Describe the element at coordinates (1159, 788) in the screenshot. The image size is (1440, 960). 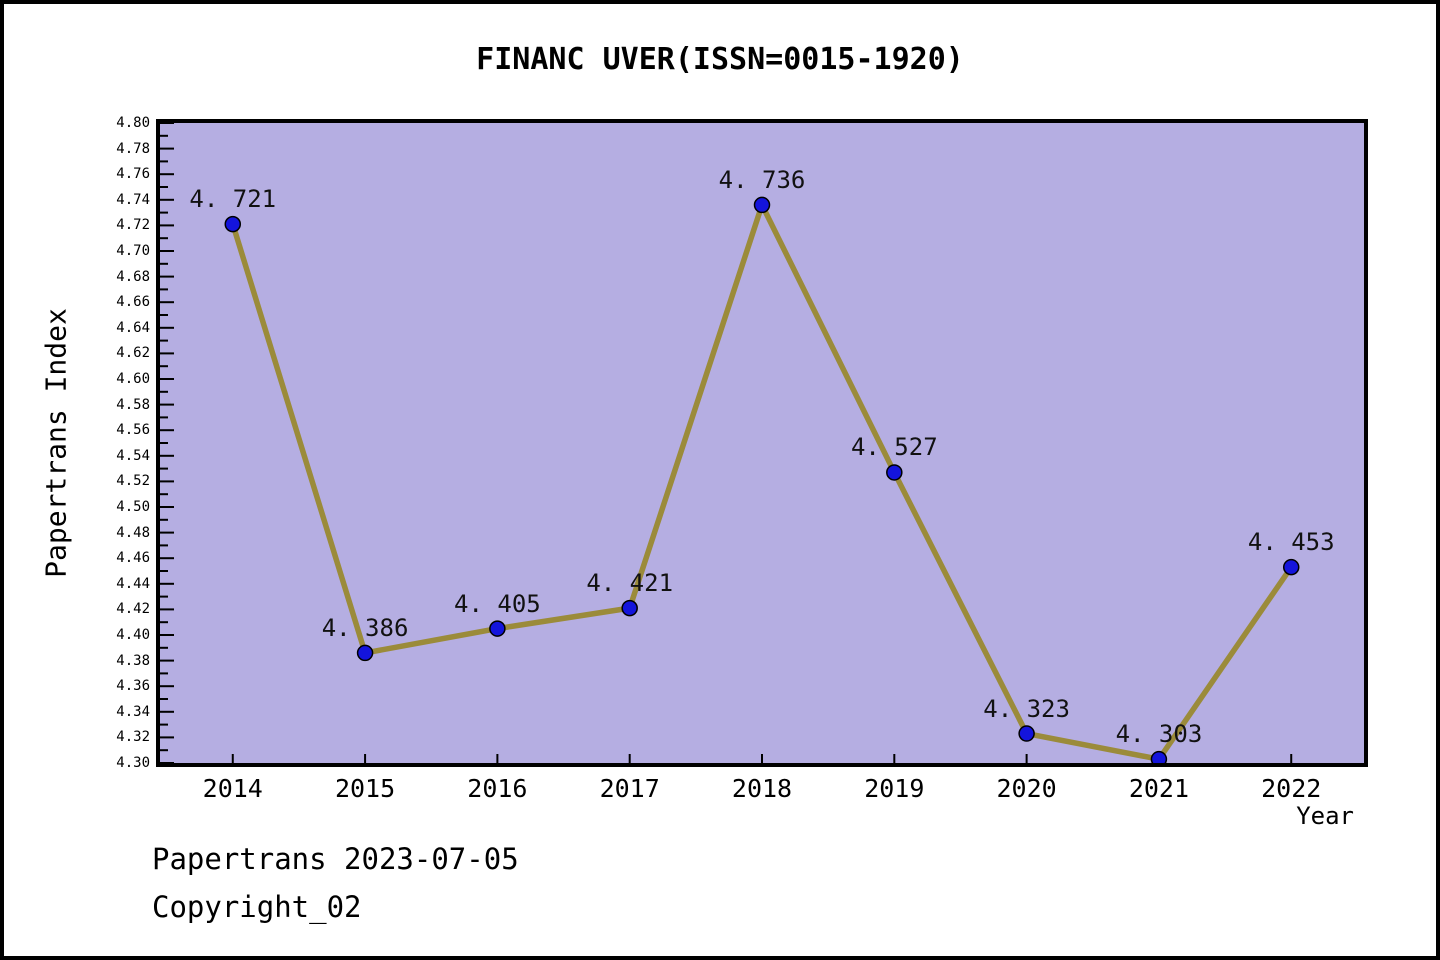
I see `x-tick-label: 2021` at that location.